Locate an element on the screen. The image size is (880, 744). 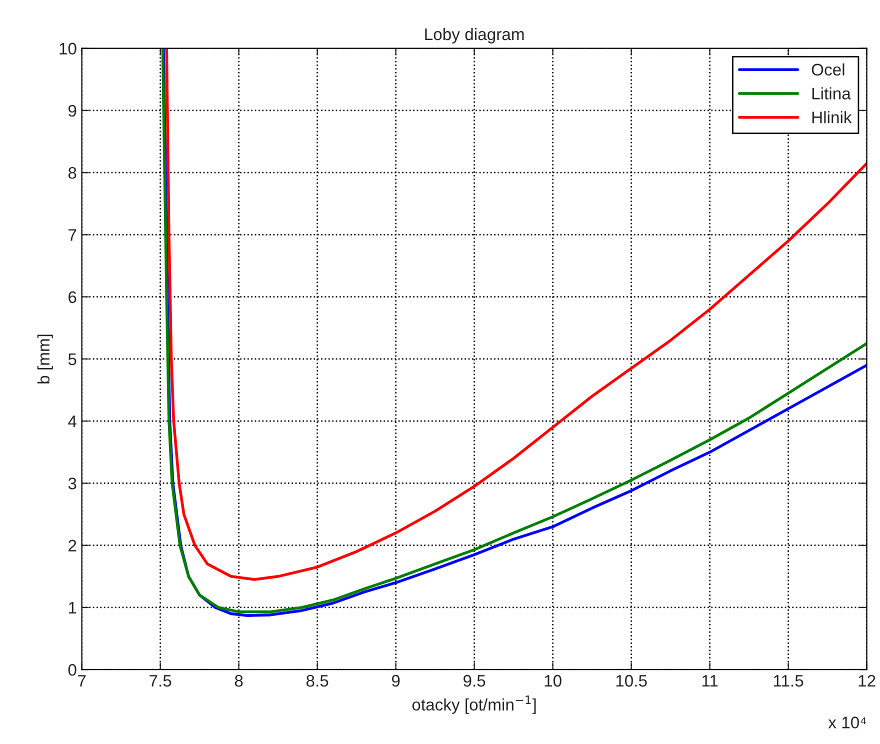
x-tick-label: 10 is located at coordinates (553, 680).